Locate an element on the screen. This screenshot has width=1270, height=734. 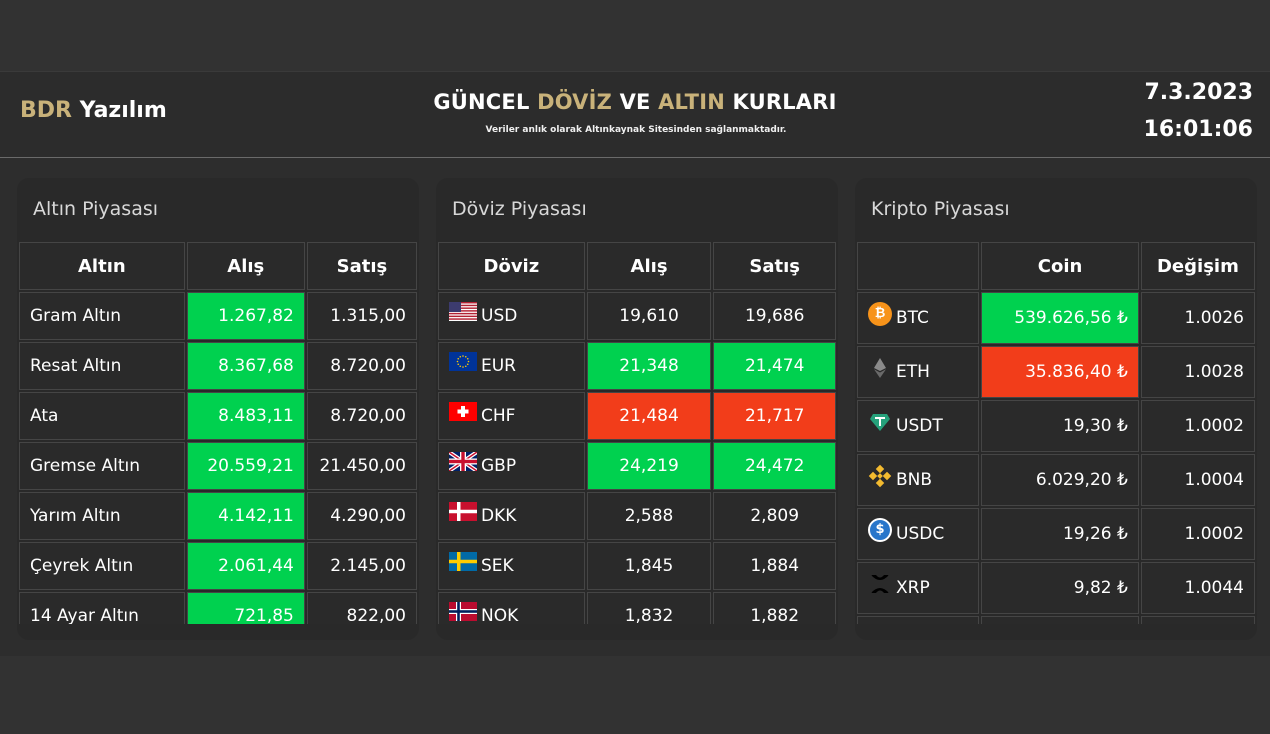
currency-sell-price: 21,474 is located at coordinates (774, 366).